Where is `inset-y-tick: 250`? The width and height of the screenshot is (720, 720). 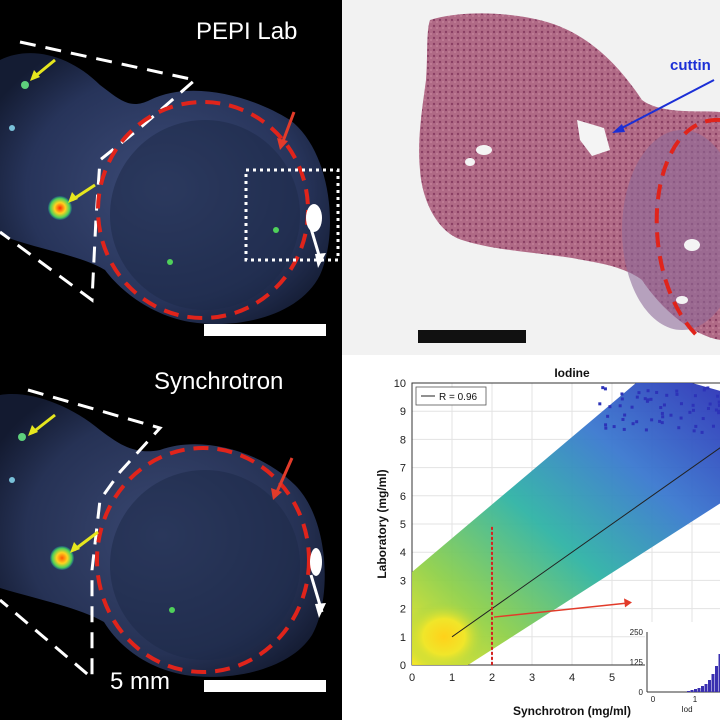 inset-y-tick: 250 is located at coordinates (637, 632).